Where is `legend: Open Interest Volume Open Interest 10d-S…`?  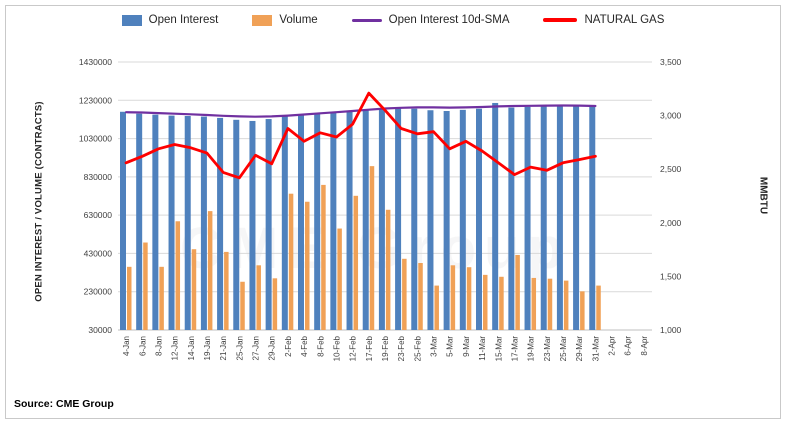
legend: Open Interest Volume Open Interest 10d-S… is located at coordinates (393, 20).